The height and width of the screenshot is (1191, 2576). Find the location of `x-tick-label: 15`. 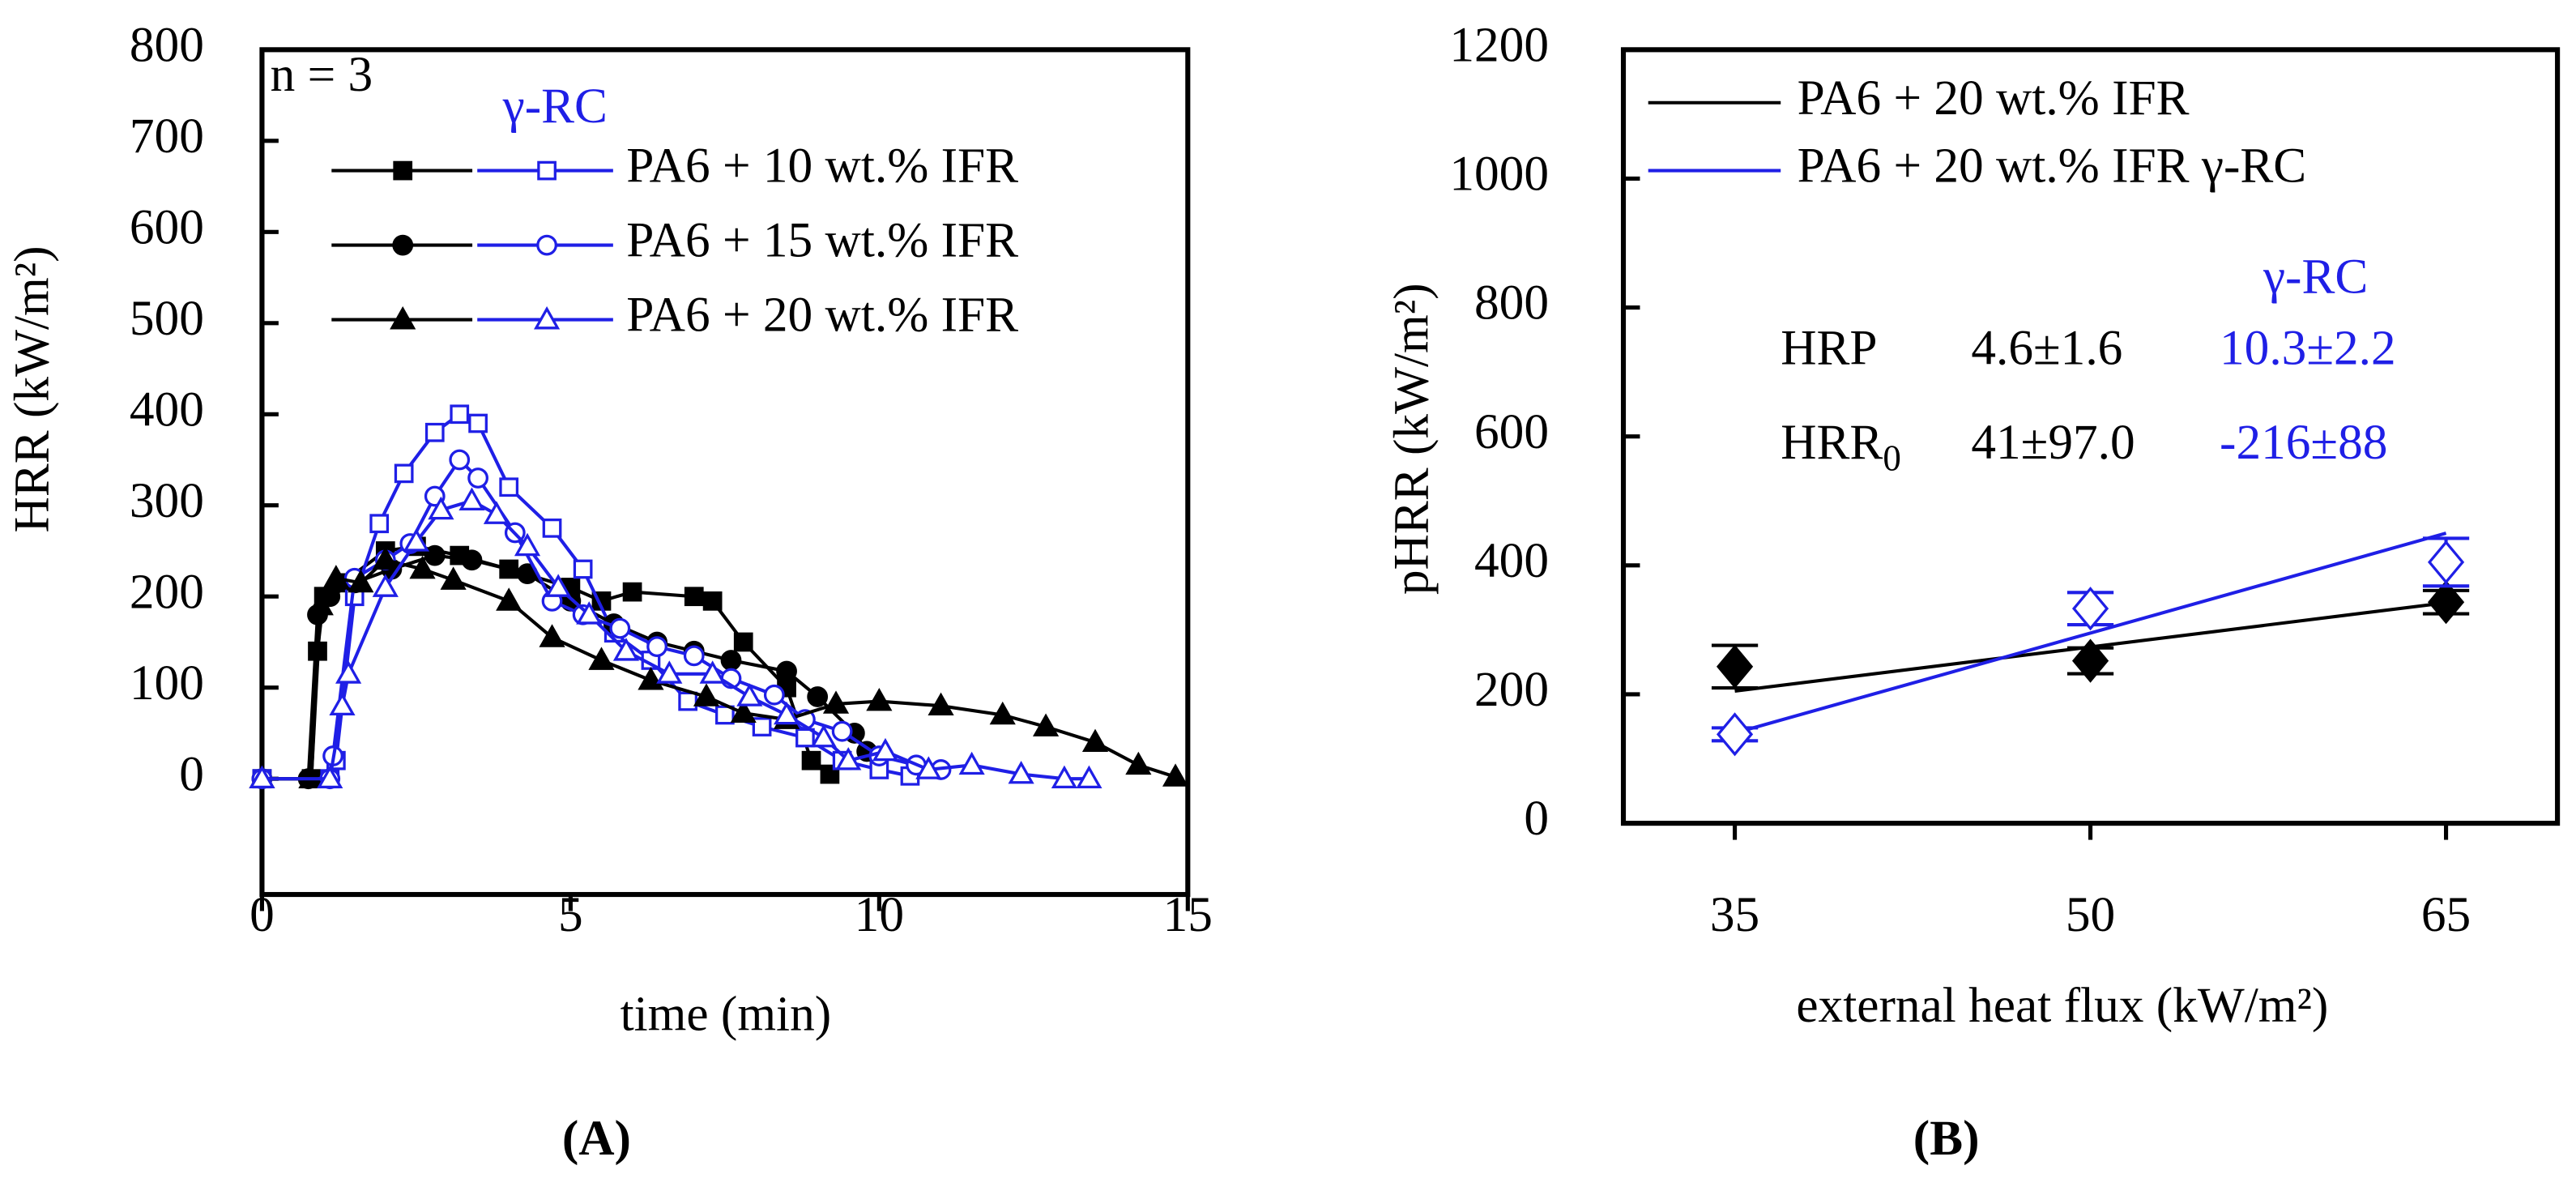

x-tick-label: 15 is located at coordinates (1188, 914).